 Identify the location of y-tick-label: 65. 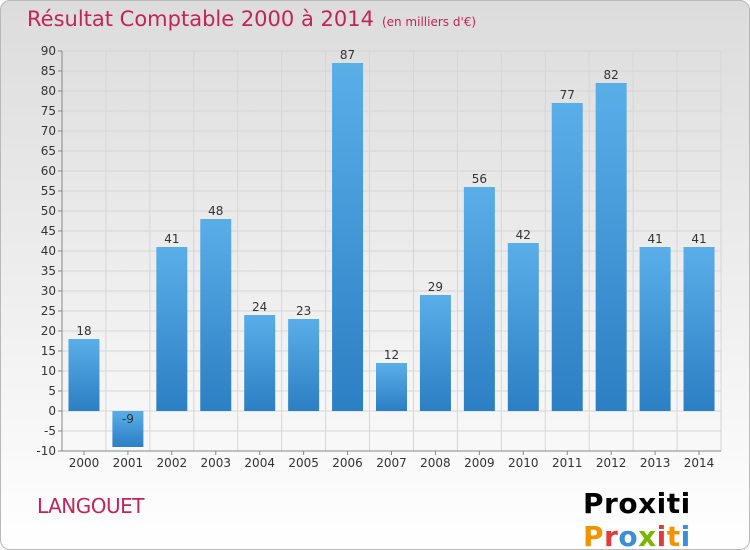
(48, 151).